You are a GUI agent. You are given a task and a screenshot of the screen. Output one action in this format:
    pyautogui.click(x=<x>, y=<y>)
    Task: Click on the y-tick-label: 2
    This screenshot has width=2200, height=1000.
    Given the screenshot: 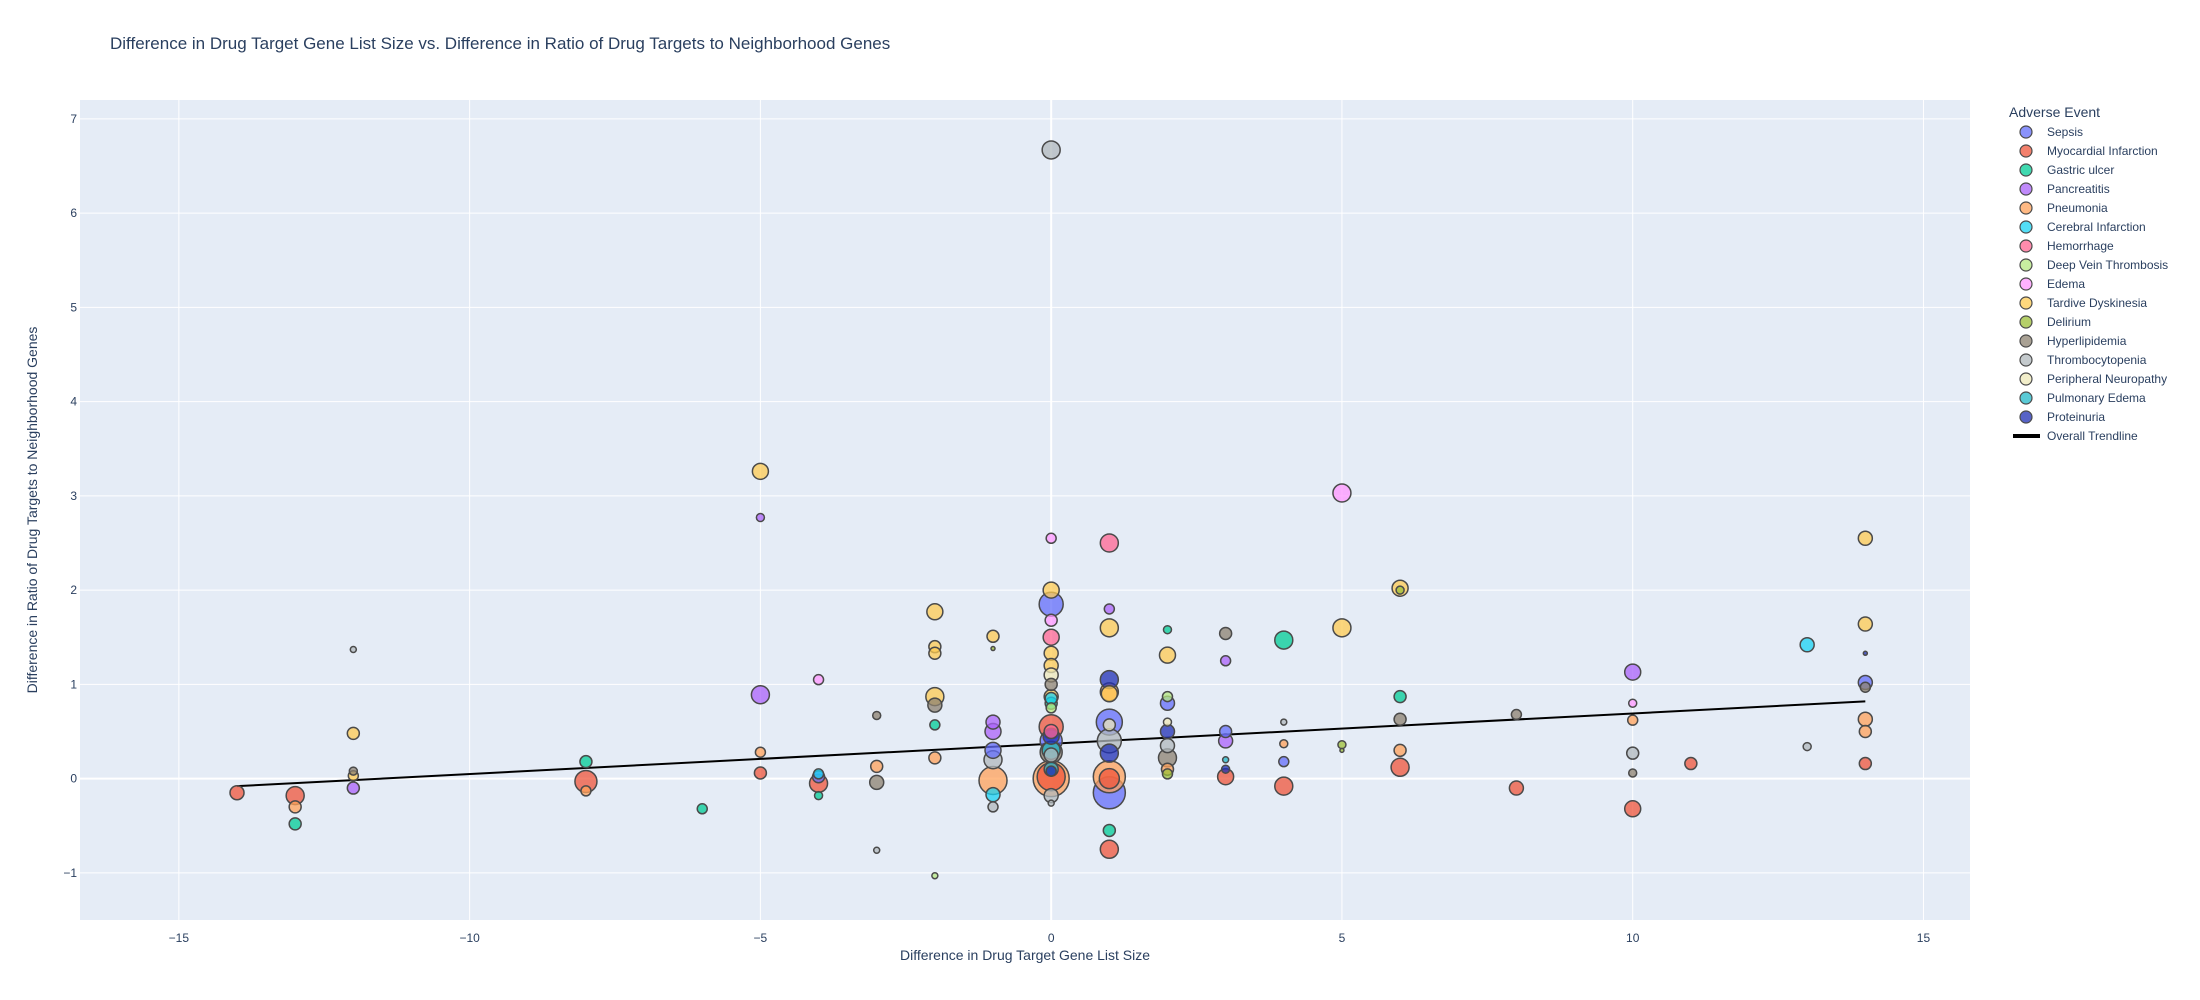 What is the action you would take?
    pyautogui.click(x=73, y=590)
    